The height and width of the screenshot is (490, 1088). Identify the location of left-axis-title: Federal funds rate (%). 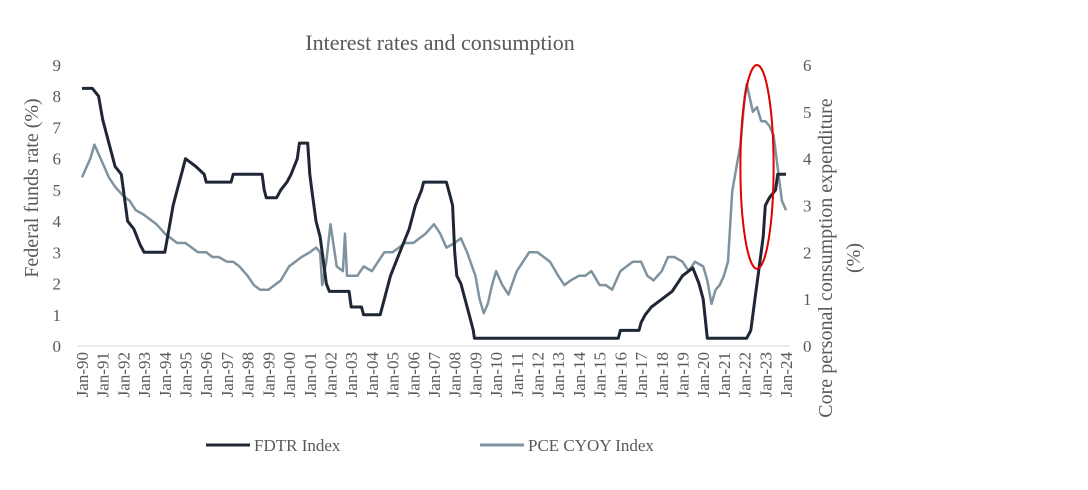
(32, 187).